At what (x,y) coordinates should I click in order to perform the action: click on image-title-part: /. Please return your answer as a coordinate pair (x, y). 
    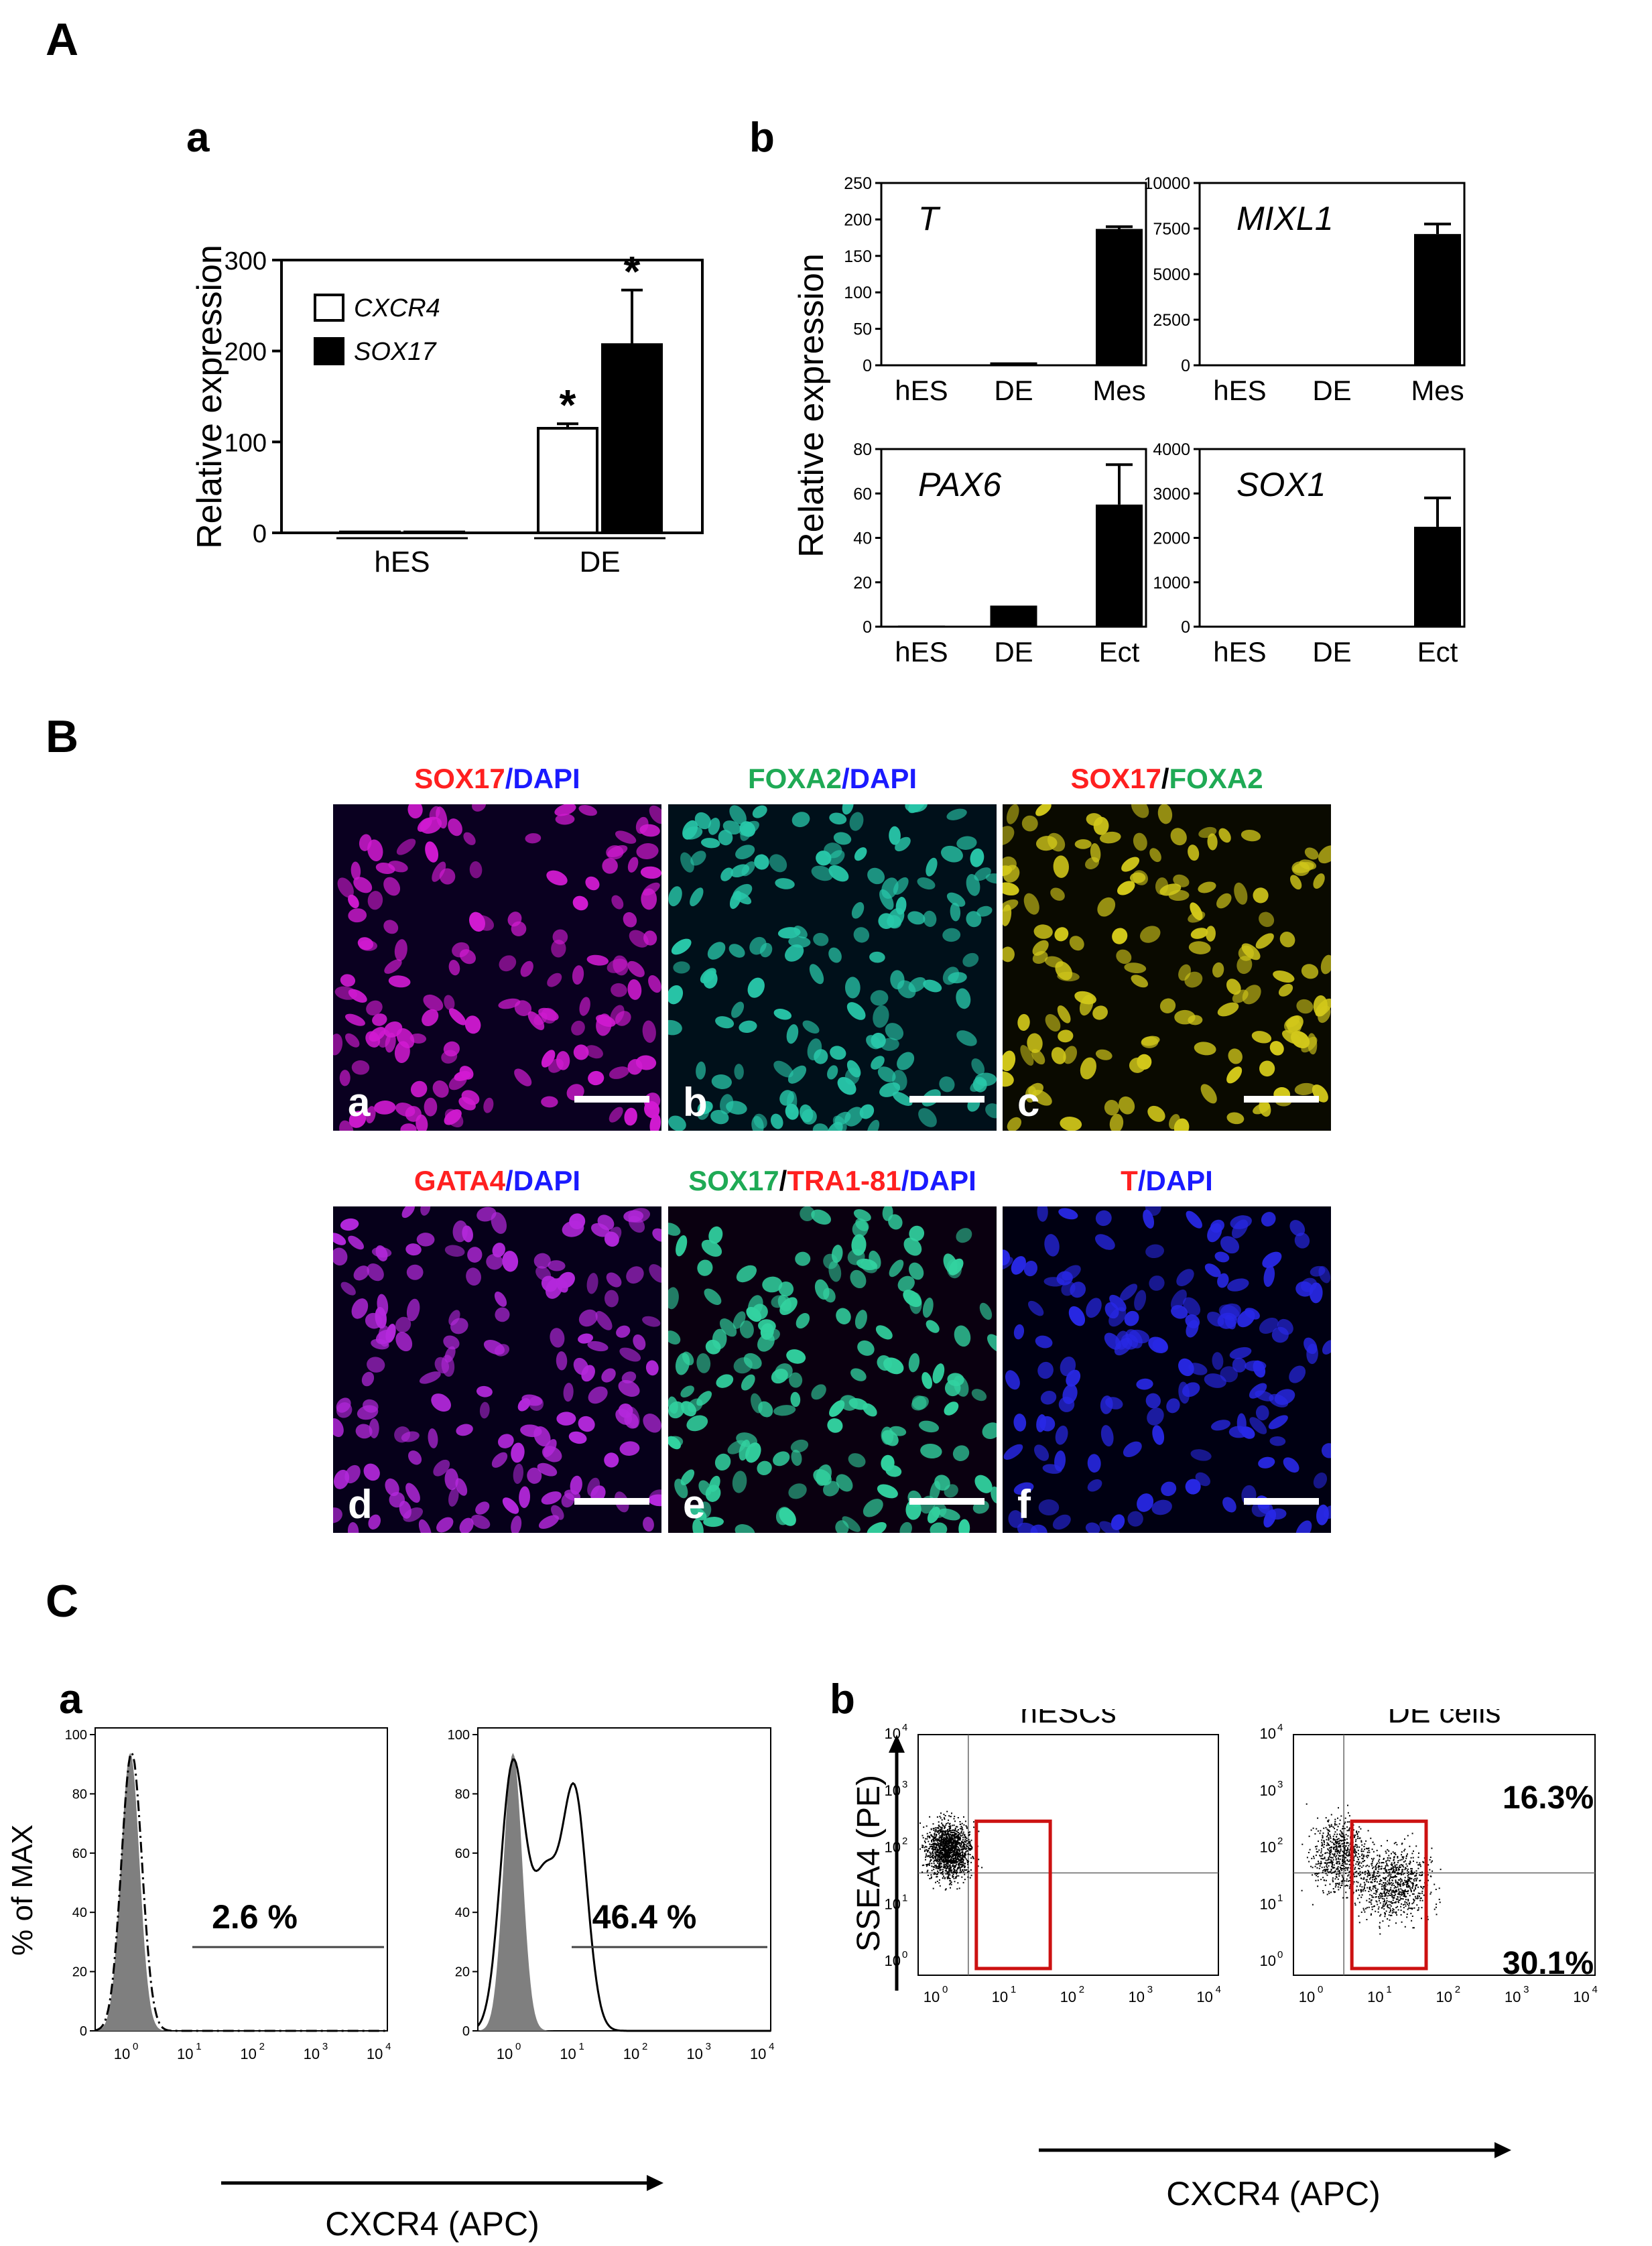
    Looking at the image, I should click on (1165, 778).